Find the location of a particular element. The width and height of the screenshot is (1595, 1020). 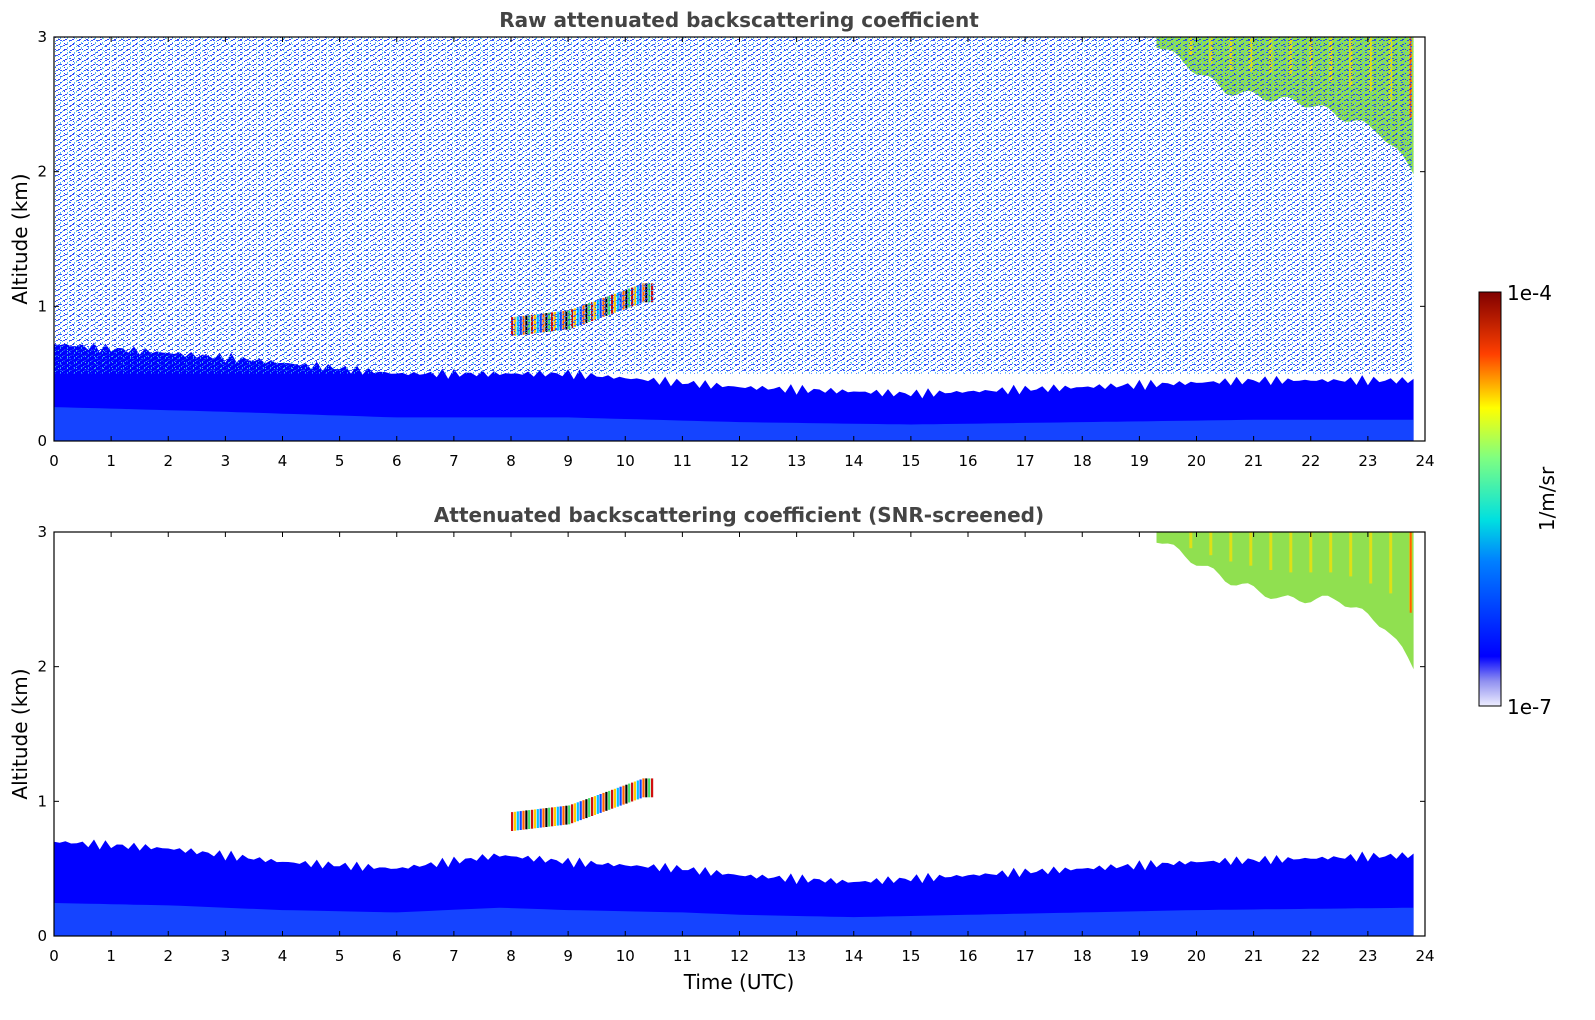

x-tick-label: 19 is located at coordinates (1139, 461).